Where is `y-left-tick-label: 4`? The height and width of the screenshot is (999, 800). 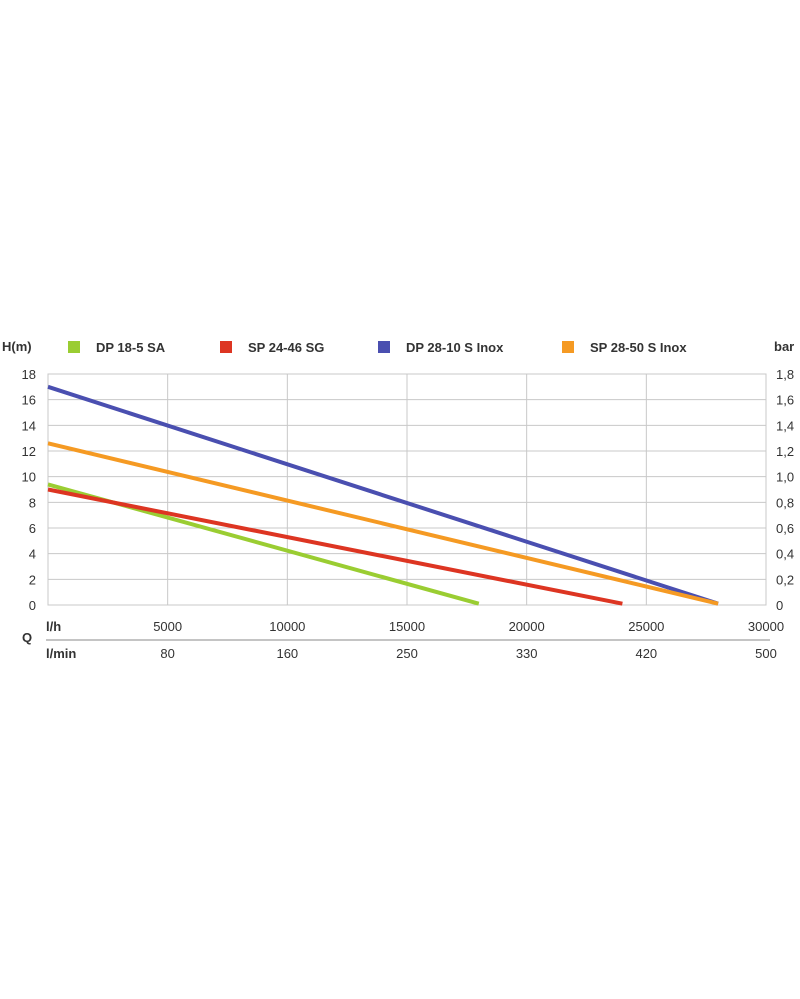 y-left-tick-label: 4 is located at coordinates (32, 554).